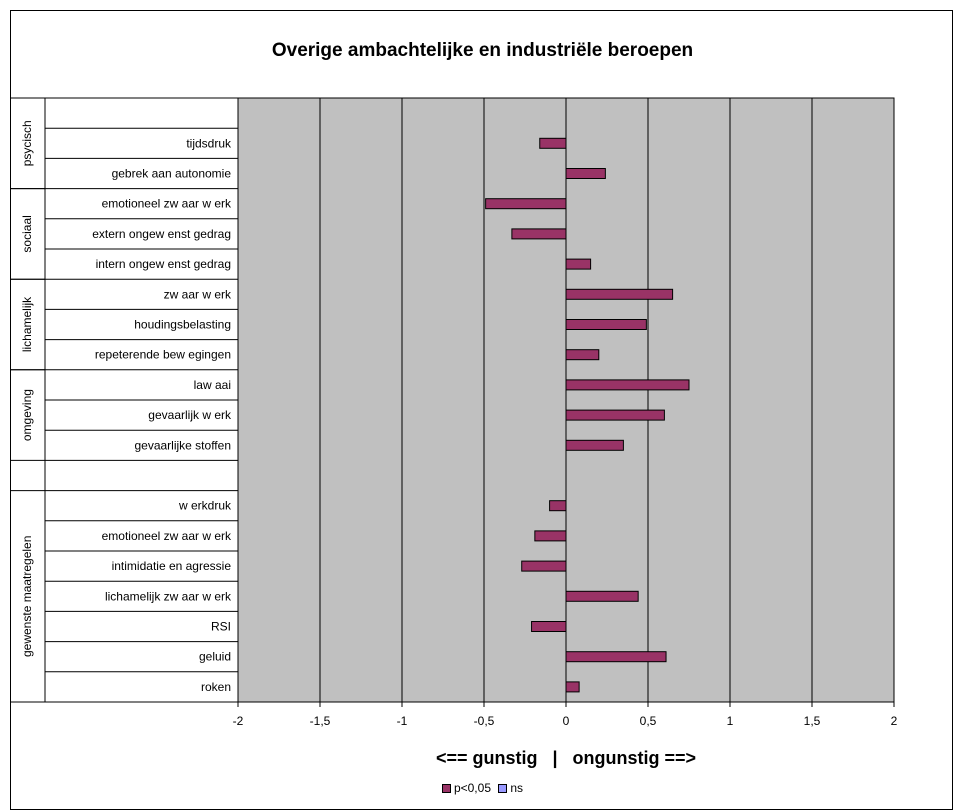  I want to click on legend-label-ns: ns, so click(517, 788).